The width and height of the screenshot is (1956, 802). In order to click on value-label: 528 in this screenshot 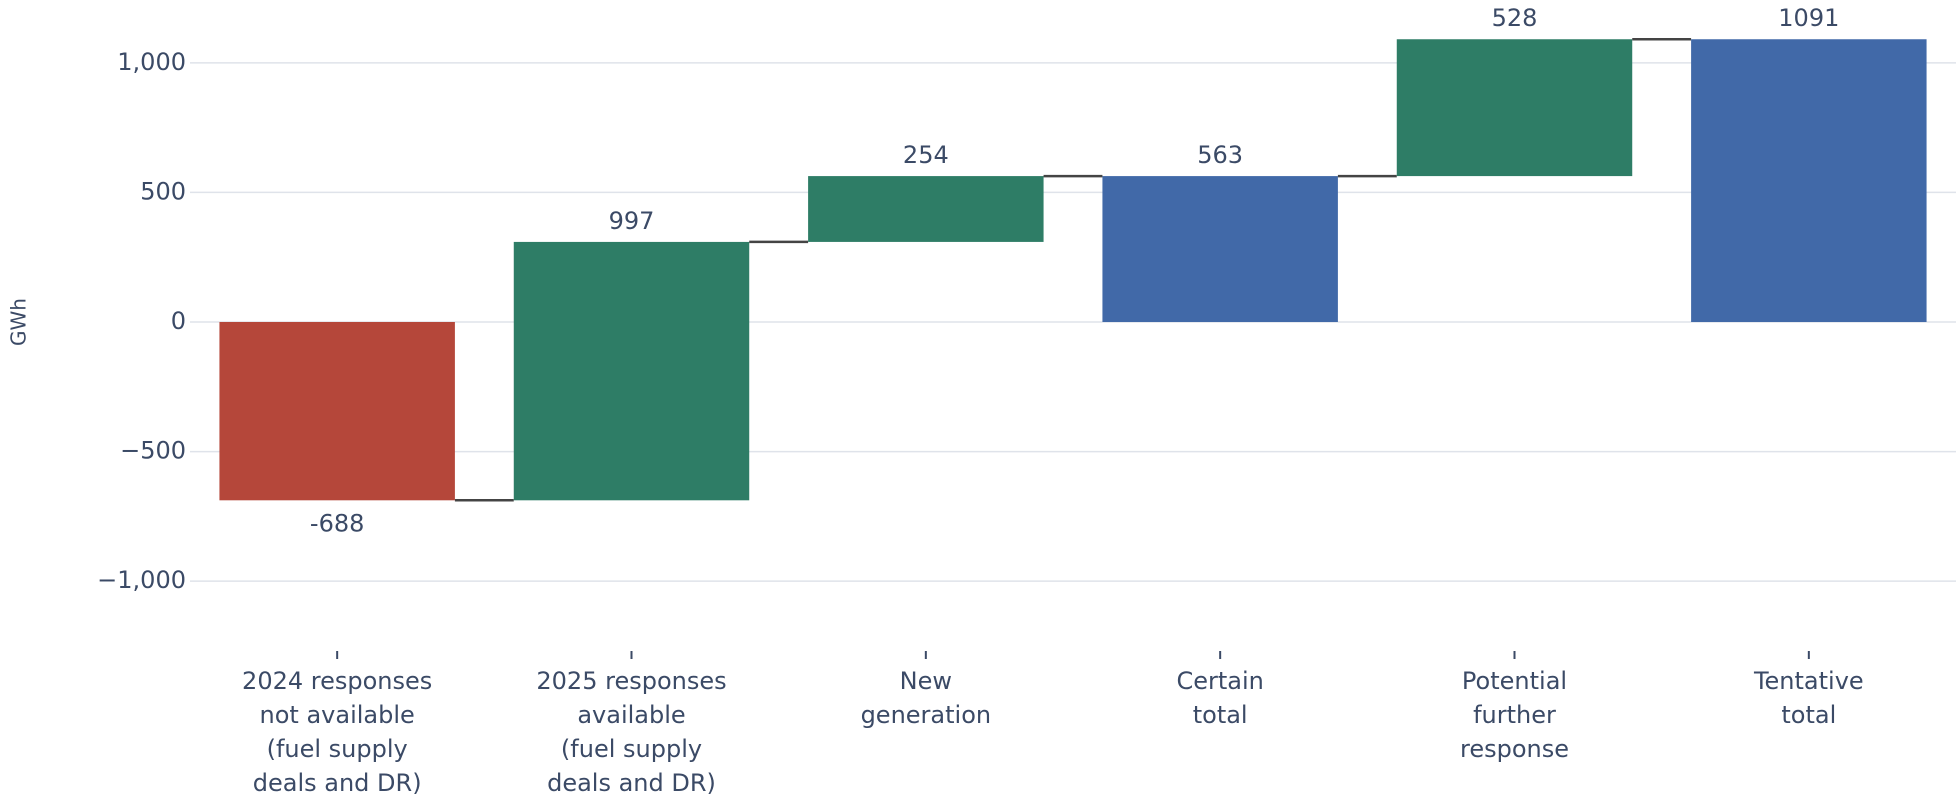, I will do `click(1515, 18)`.